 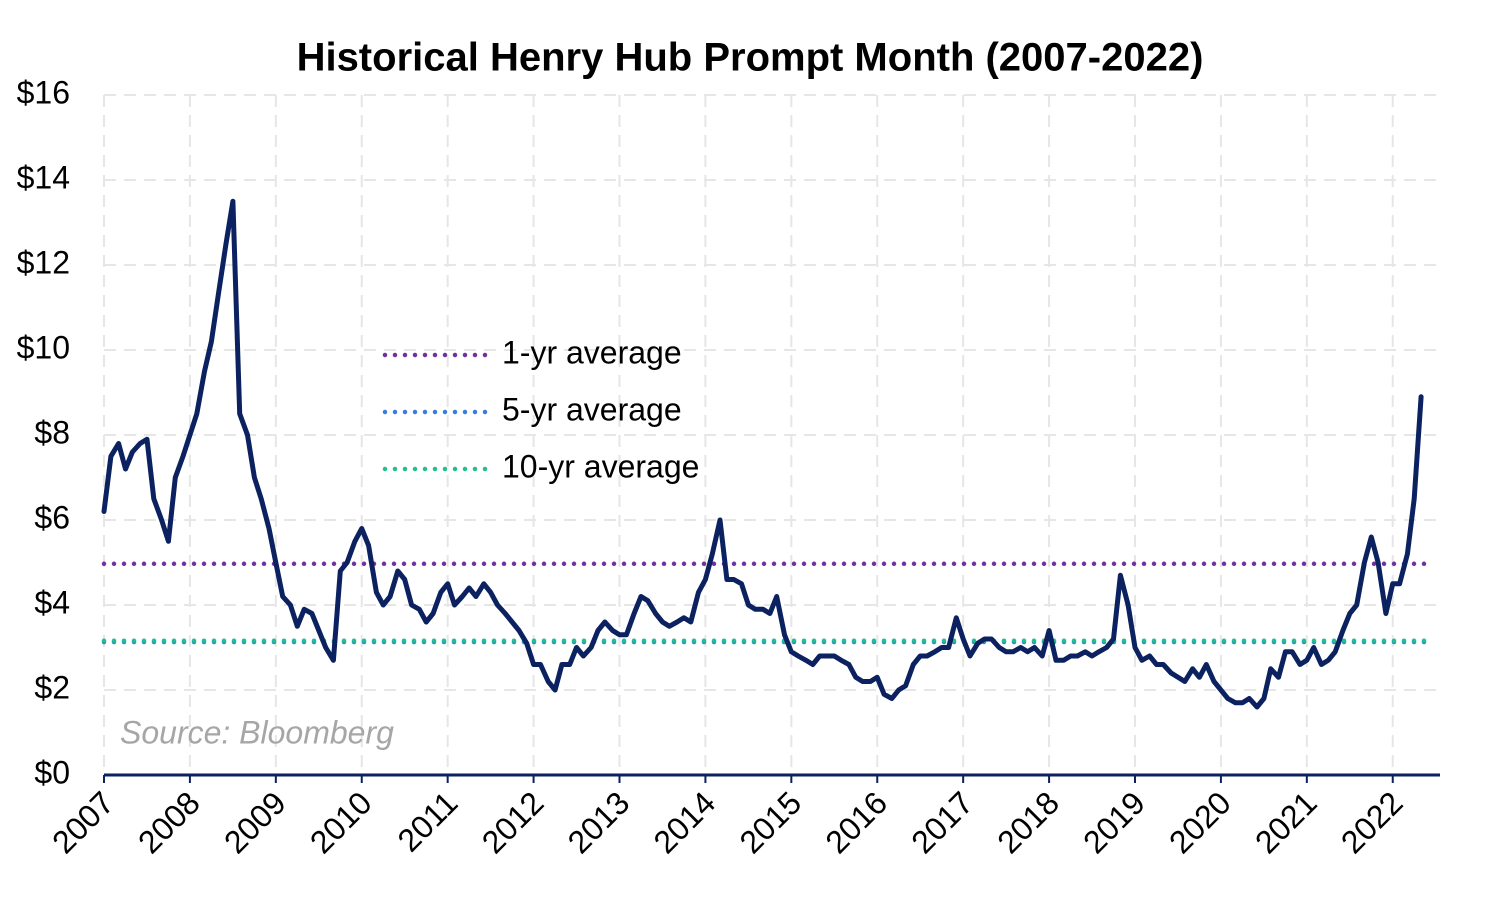 I want to click on y-tick-label: $8, so click(x=52, y=432).